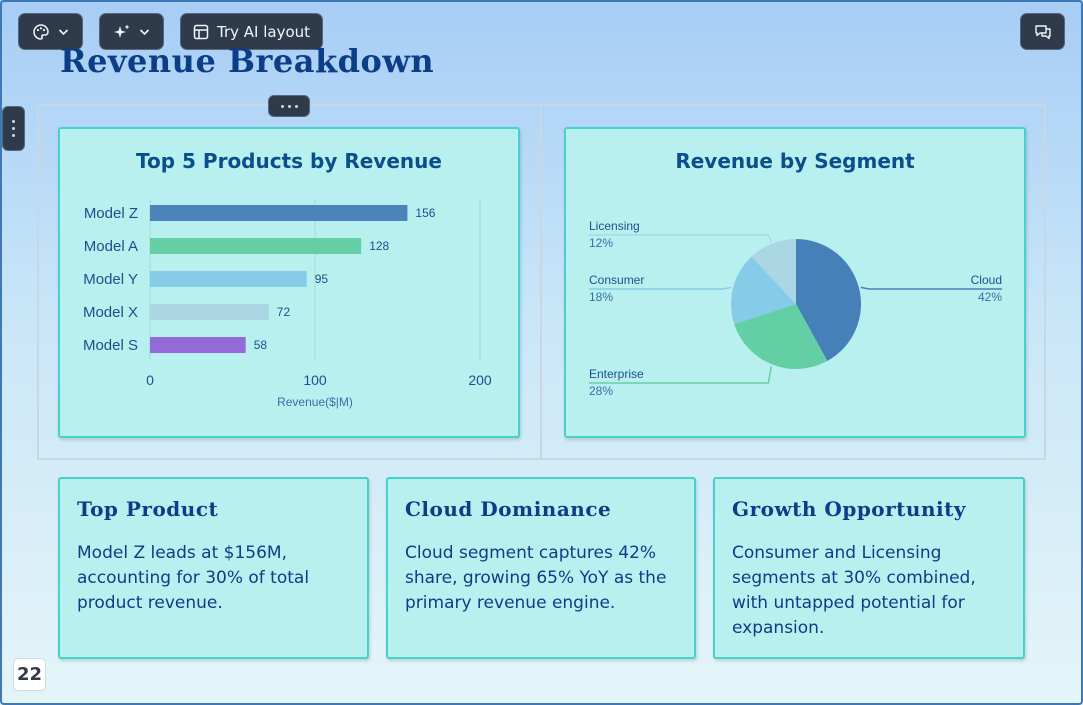 The image size is (1083, 705). Describe the element at coordinates (110, 312) in the screenshot. I see `category-label: Model X` at that location.